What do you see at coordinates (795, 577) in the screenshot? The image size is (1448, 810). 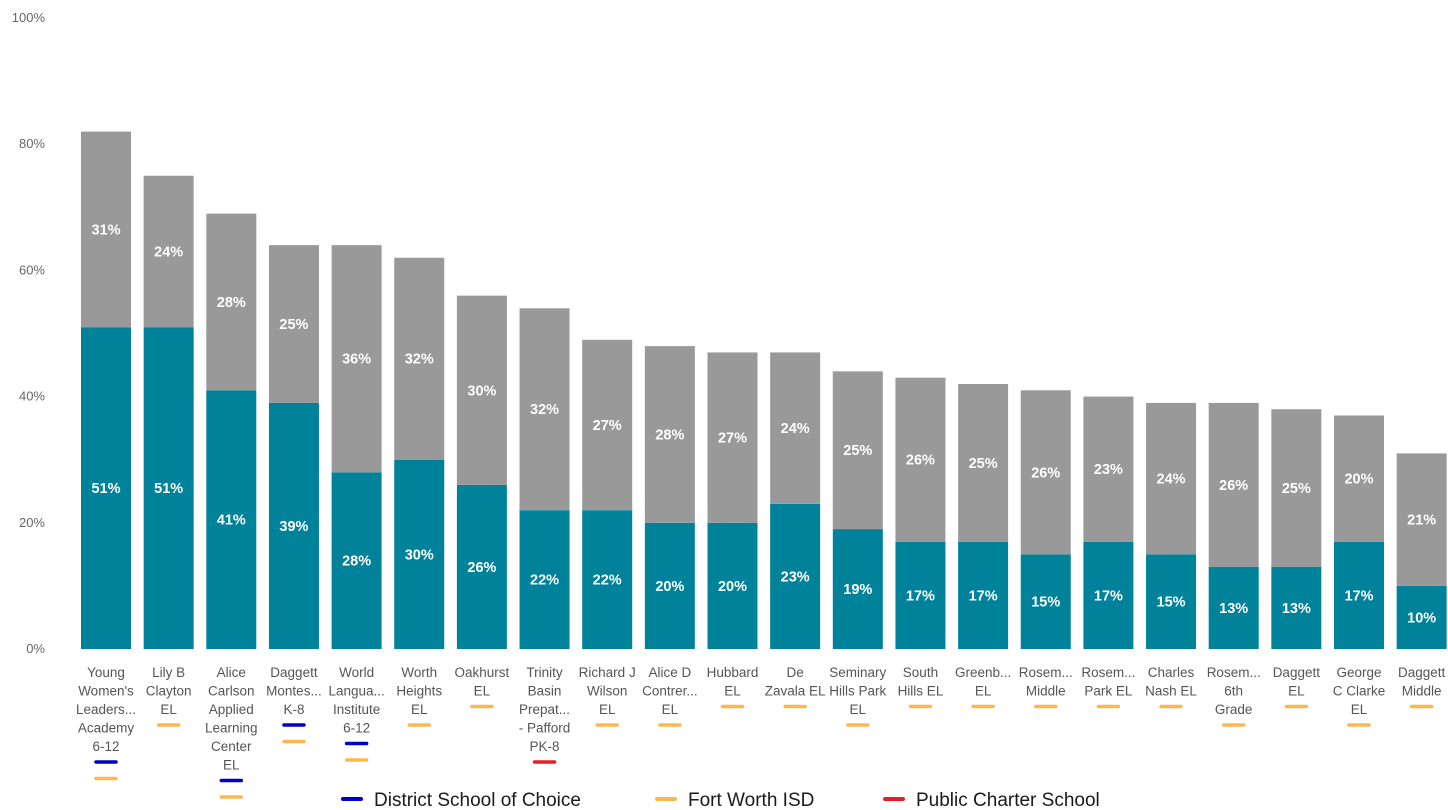 I see `data-label: 23%` at bounding box center [795, 577].